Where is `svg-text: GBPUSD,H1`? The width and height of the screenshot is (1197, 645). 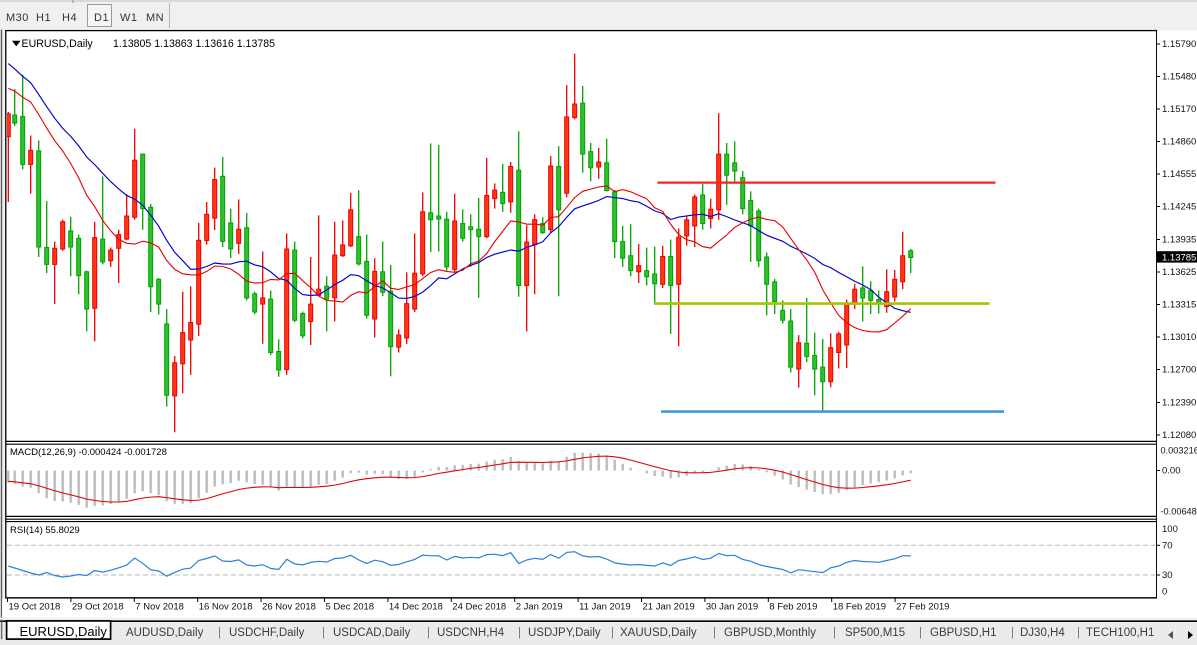
svg-text: GBPUSD,H1 is located at coordinates (963, 633).